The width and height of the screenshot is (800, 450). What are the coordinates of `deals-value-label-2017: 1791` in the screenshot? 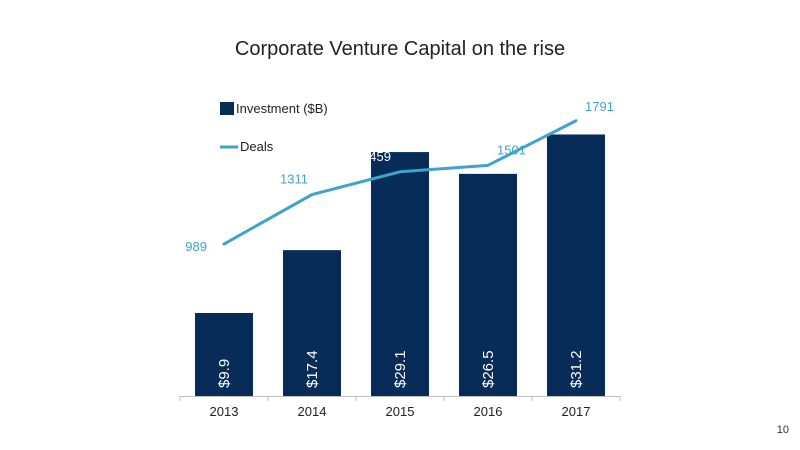 It's located at (599, 106).